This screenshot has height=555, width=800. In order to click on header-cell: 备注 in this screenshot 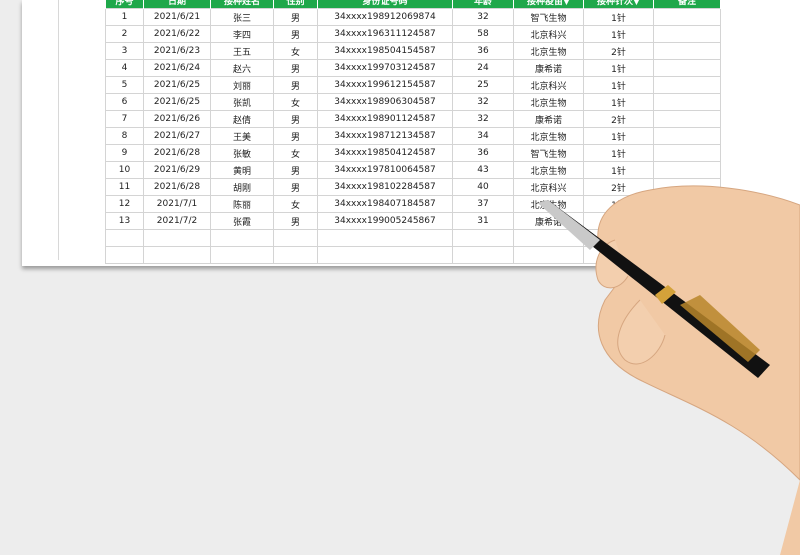, I will do `click(687, 4)`.